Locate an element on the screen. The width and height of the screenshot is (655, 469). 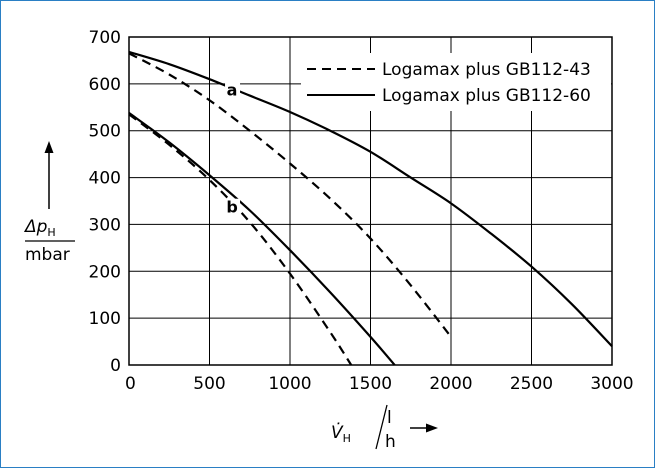
y-tick-label-7: 700 is located at coordinates (105, 38).